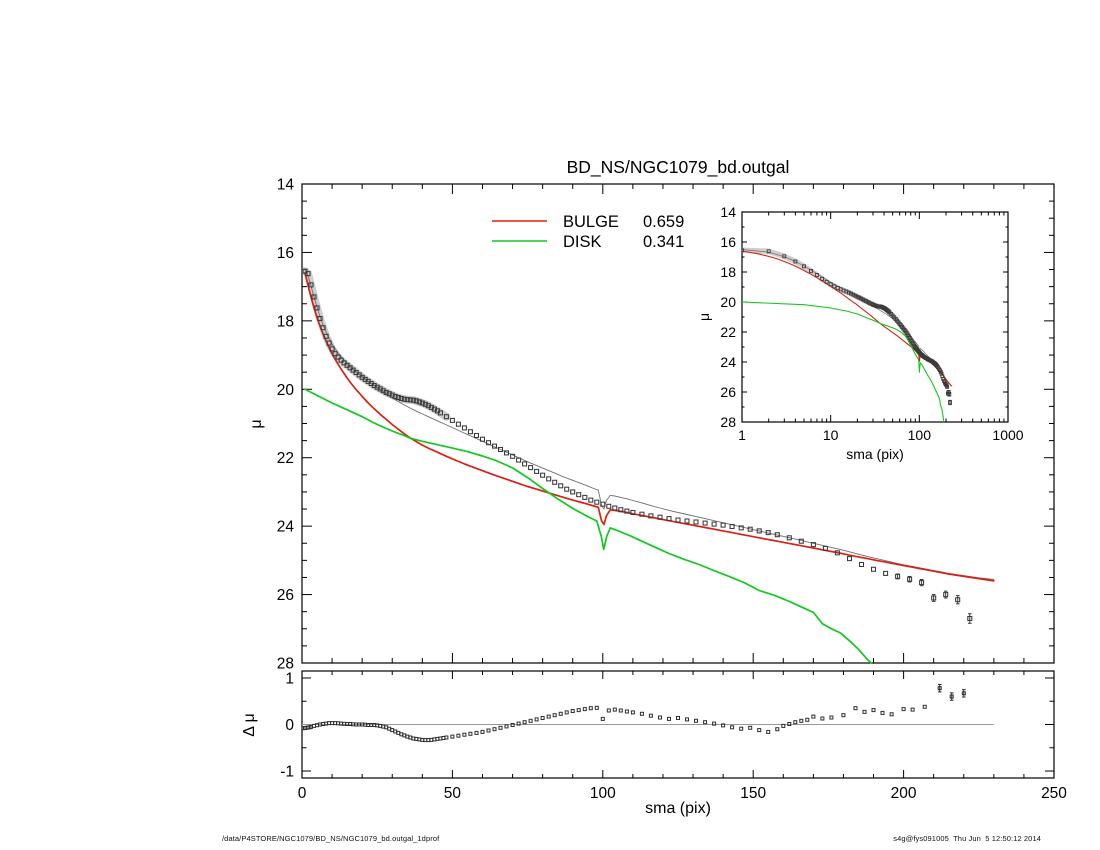  What do you see at coordinates (289, 678) in the screenshot?
I see `residual-y-tick-label: 1` at bounding box center [289, 678].